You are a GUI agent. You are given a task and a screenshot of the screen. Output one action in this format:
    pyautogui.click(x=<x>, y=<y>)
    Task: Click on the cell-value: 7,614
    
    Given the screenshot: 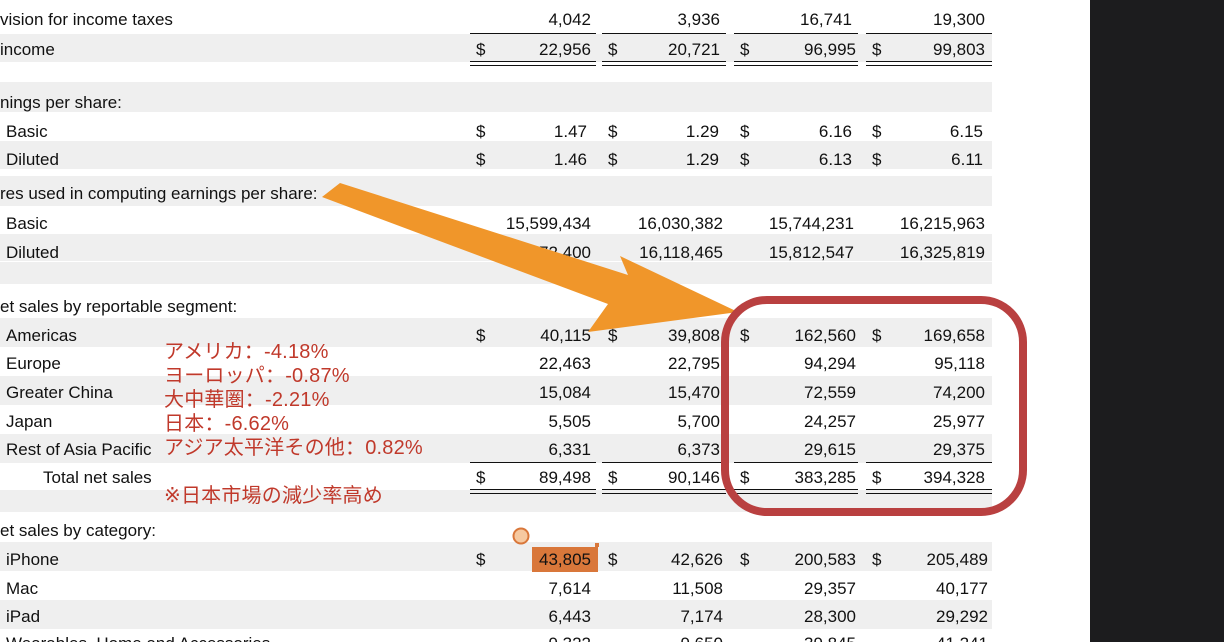 What is the action you would take?
    pyautogui.click(x=569, y=588)
    